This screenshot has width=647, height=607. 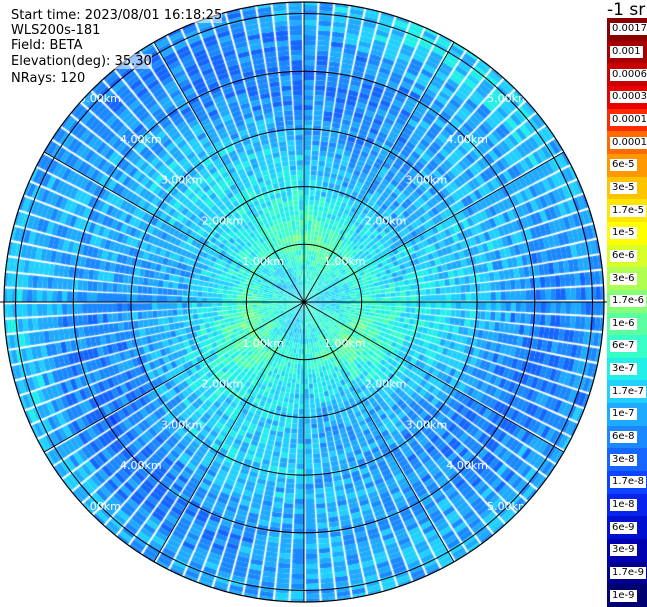 What do you see at coordinates (628, 210) in the screenshot?
I see `colorbar-tick-label: 1.7e-5` at bounding box center [628, 210].